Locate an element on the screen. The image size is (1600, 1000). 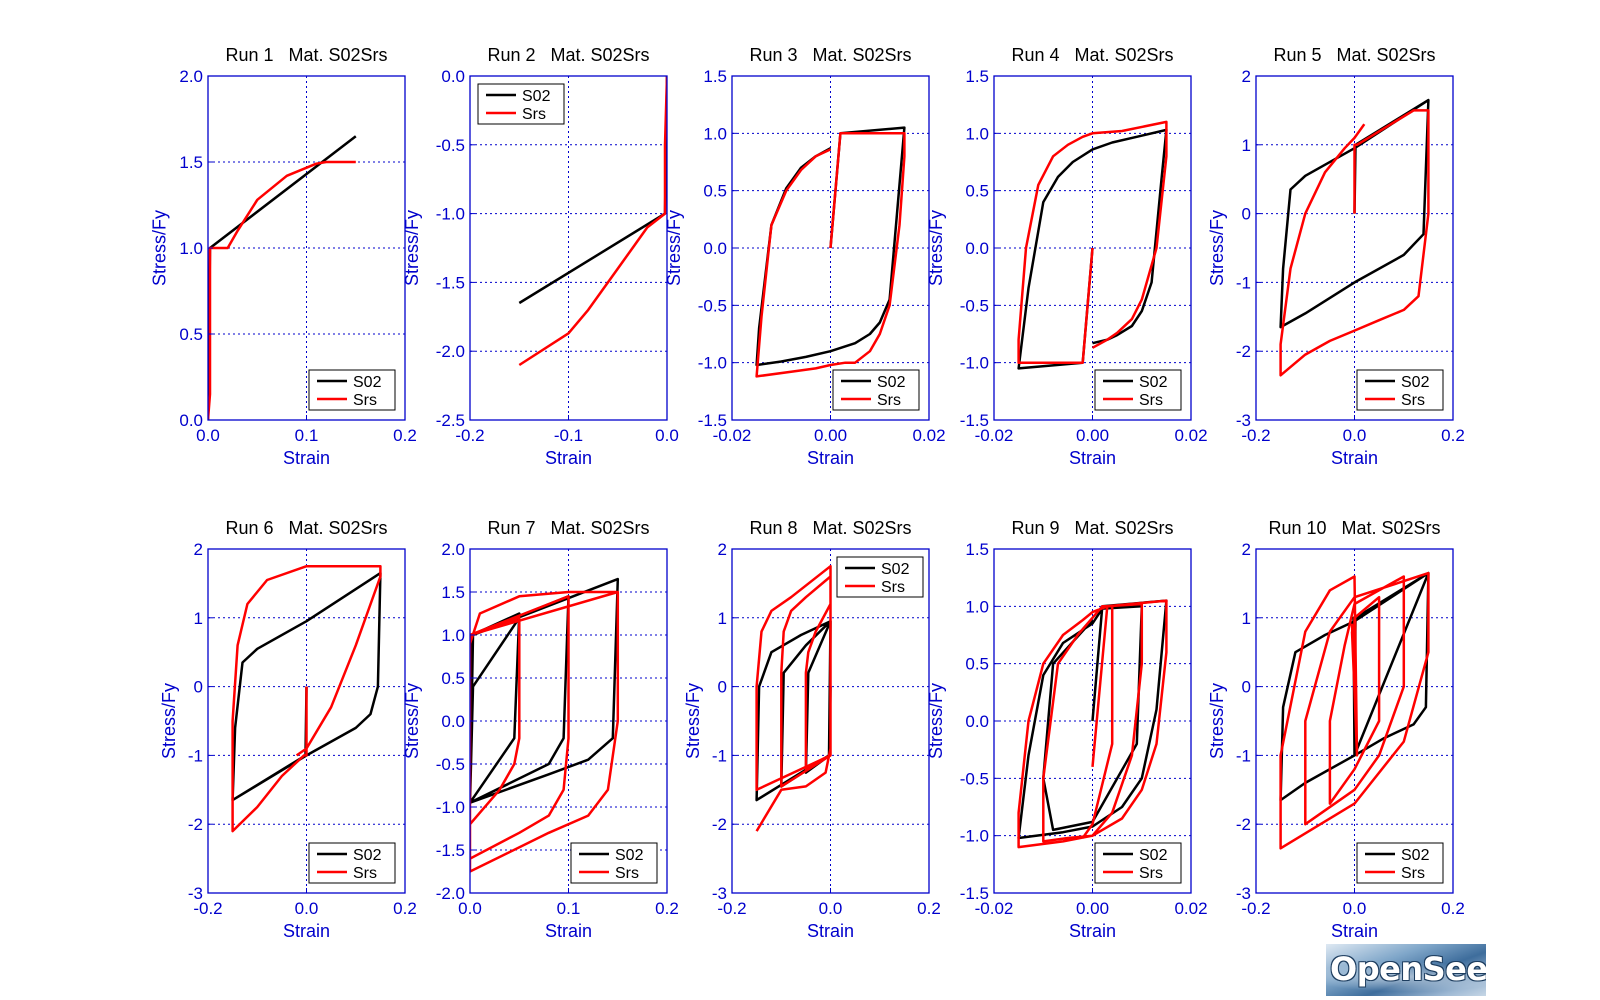
chart-title: Run 5 Mat. S02Srs is located at coordinates (1354, 55).